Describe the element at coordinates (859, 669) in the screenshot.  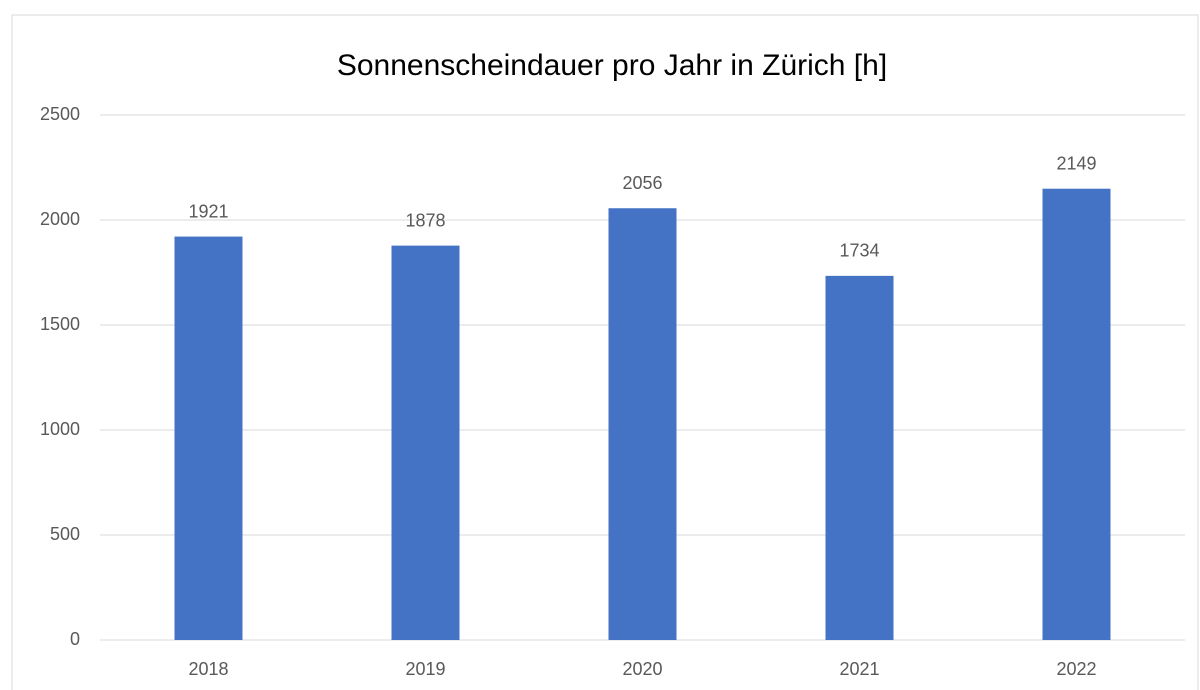
I see `x-tick-label: 2021` at that location.